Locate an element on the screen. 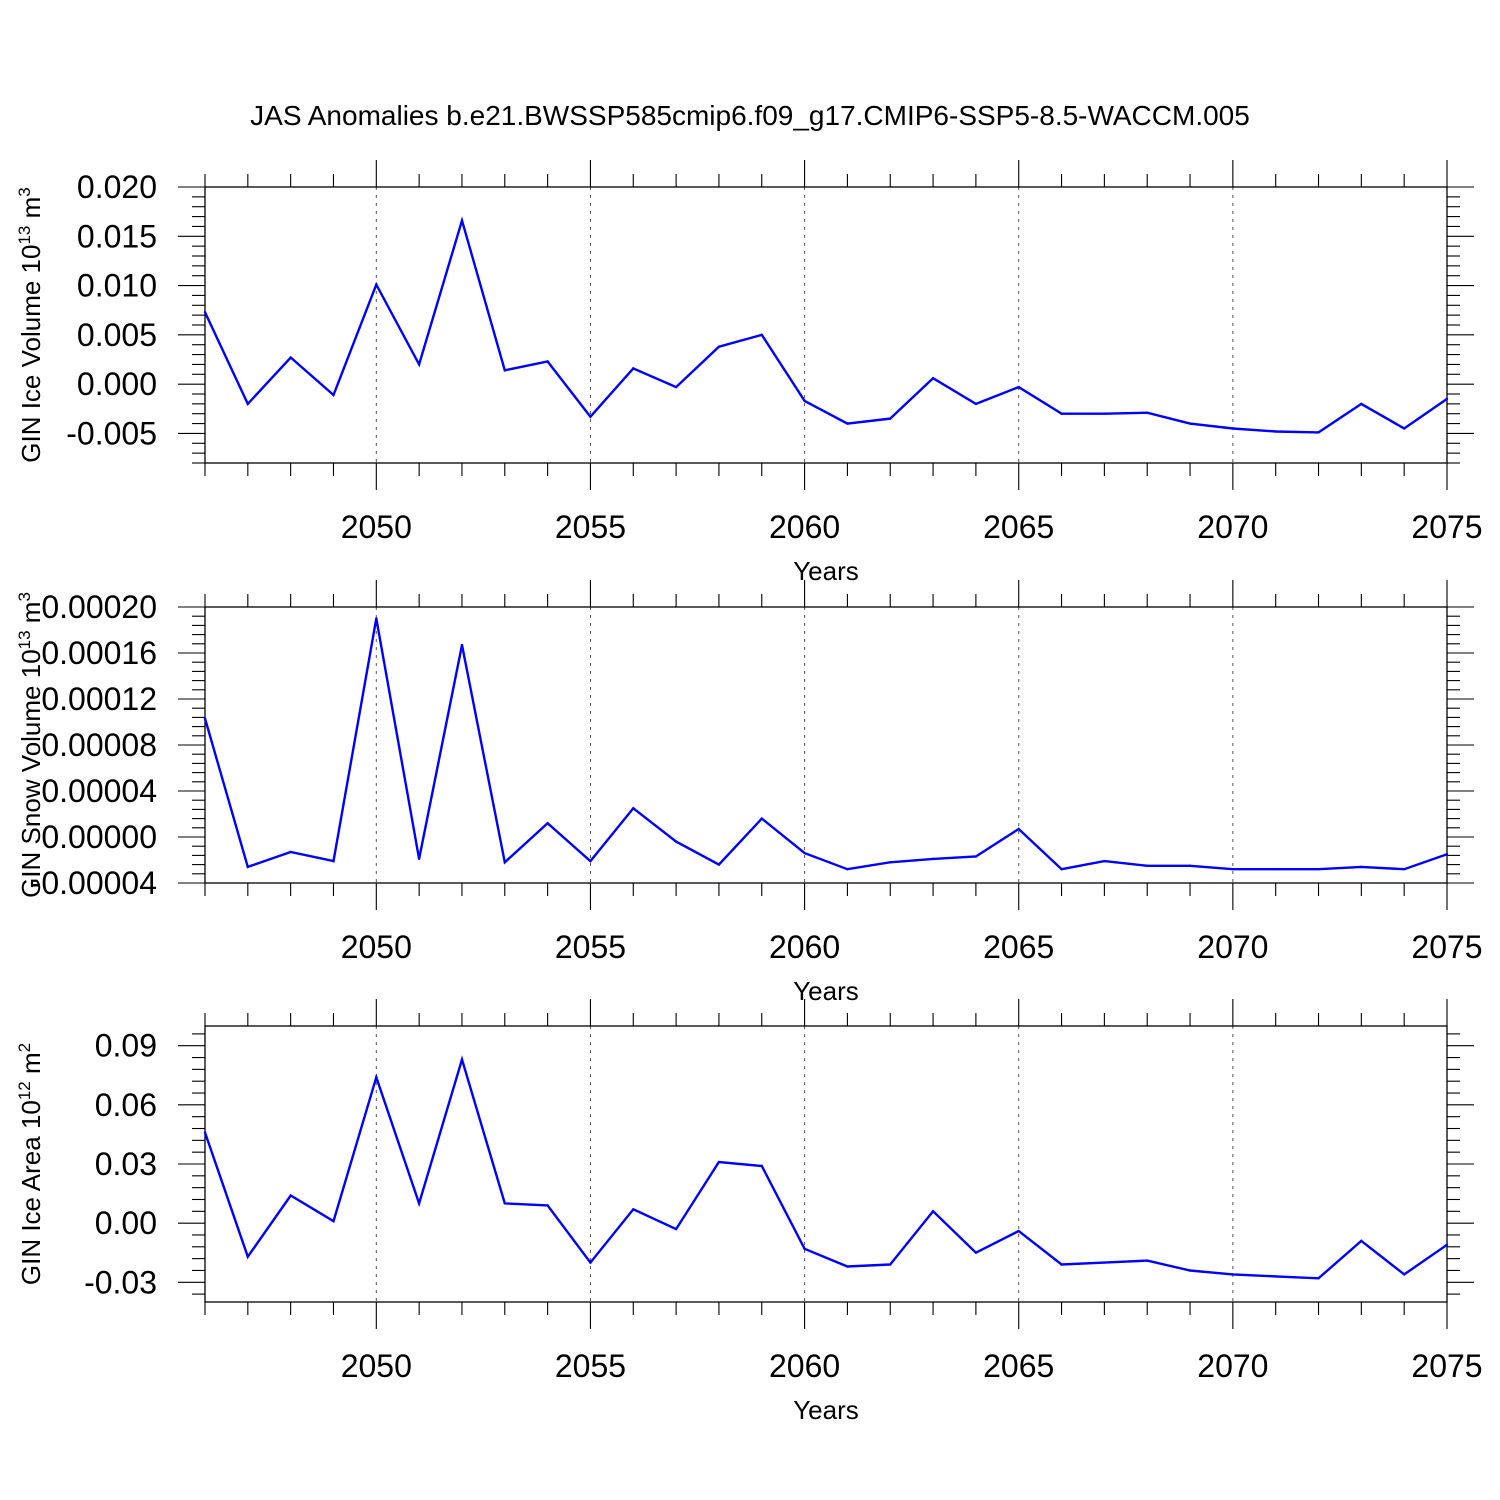 The height and width of the screenshot is (1500, 1500). y-tick-label: 0.020 is located at coordinates (117, 187).